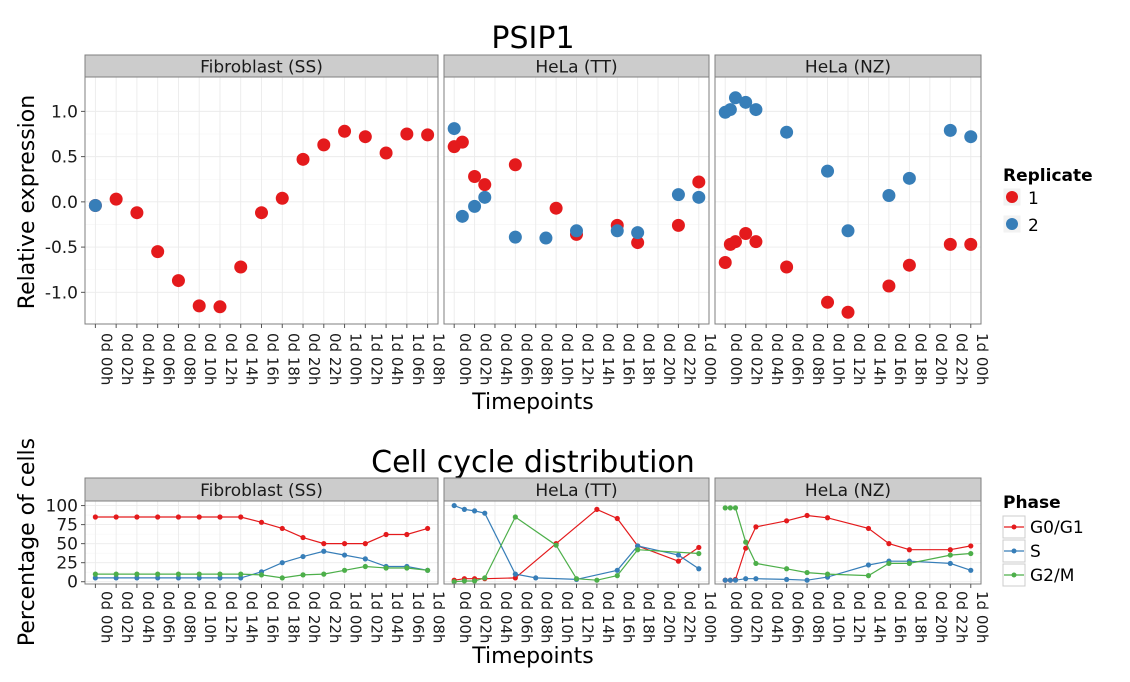 The height and width of the screenshot is (682, 1130). What do you see at coordinates (148, 617) in the screenshot?
I see `x-tick-label: 0d 04h` at bounding box center [148, 617].